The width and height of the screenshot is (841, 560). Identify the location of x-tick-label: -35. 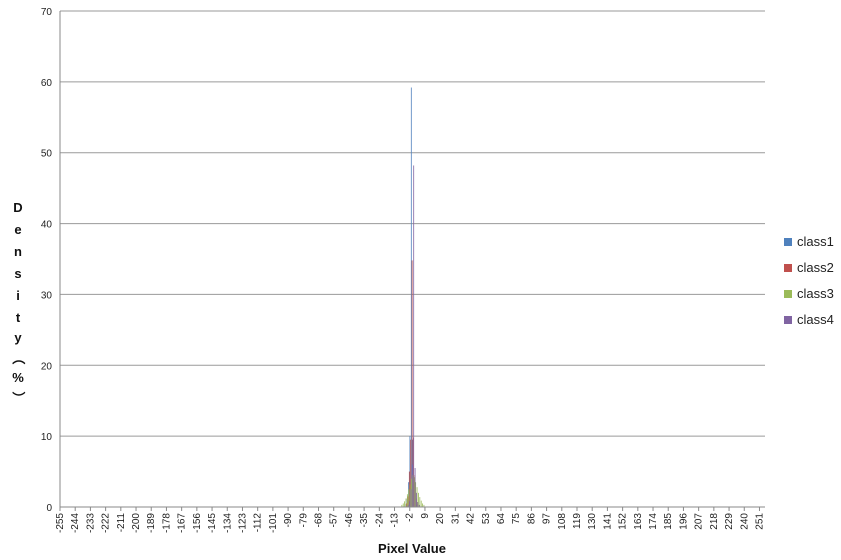
(364, 520).